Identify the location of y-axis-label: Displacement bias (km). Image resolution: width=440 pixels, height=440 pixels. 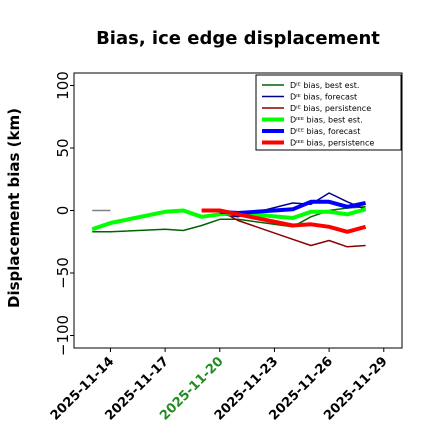
(14, 208).